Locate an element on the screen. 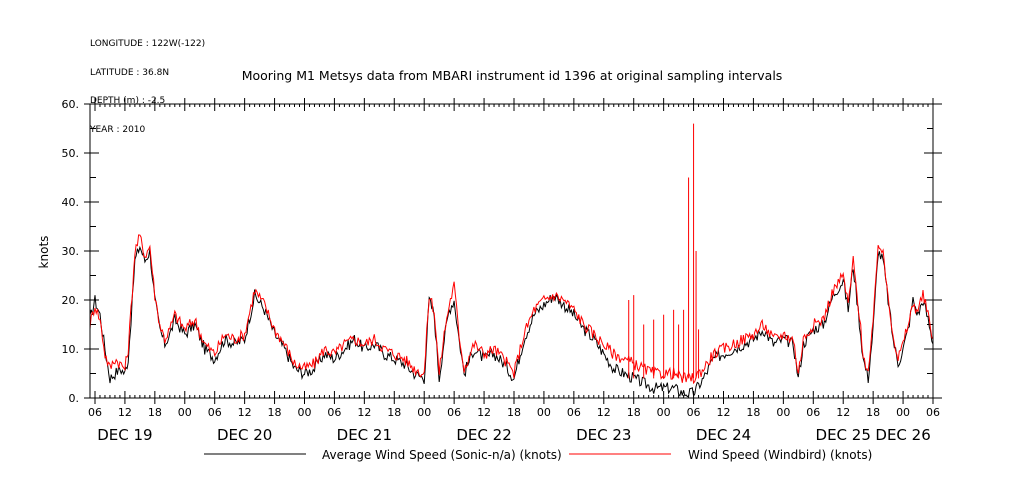 The height and width of the screenshot is (504, 1009). x-tick-label-23: 00 is located at coordinates (783, 412).